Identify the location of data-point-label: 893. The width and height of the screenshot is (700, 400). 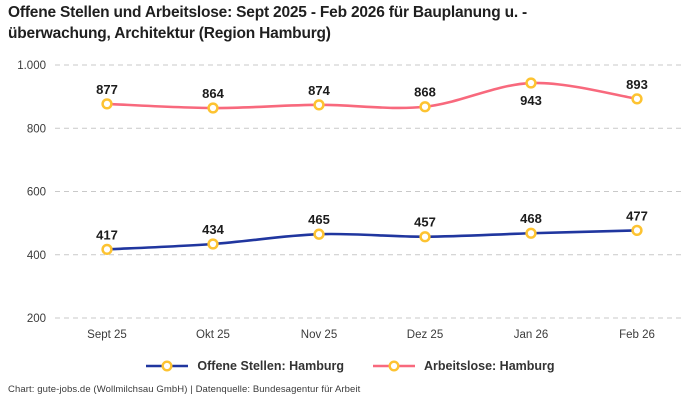
(637, 84).